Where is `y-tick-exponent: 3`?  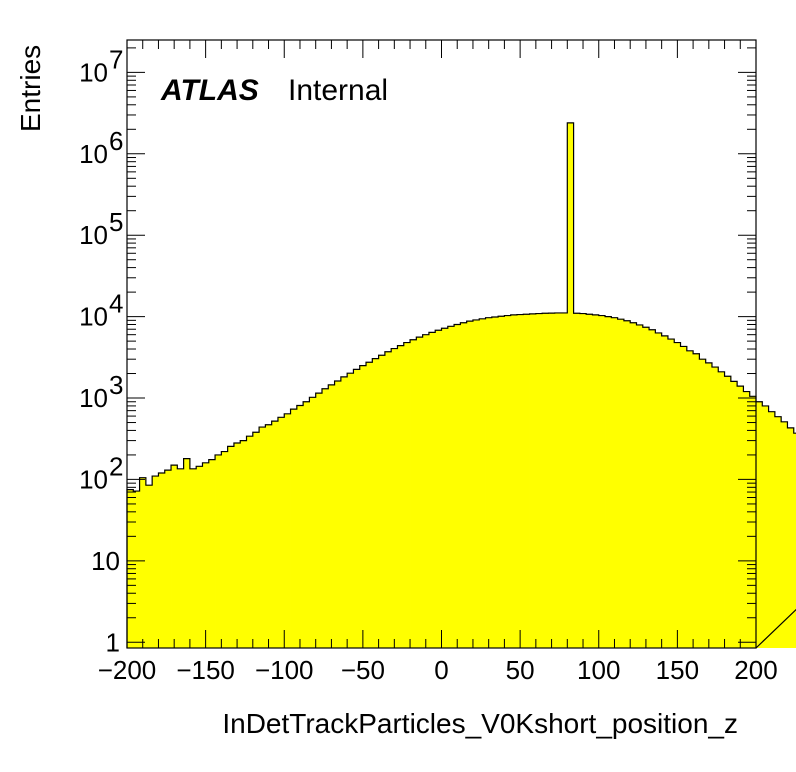
y-tick-exponent: 3 is located at coordinates (116, 385).